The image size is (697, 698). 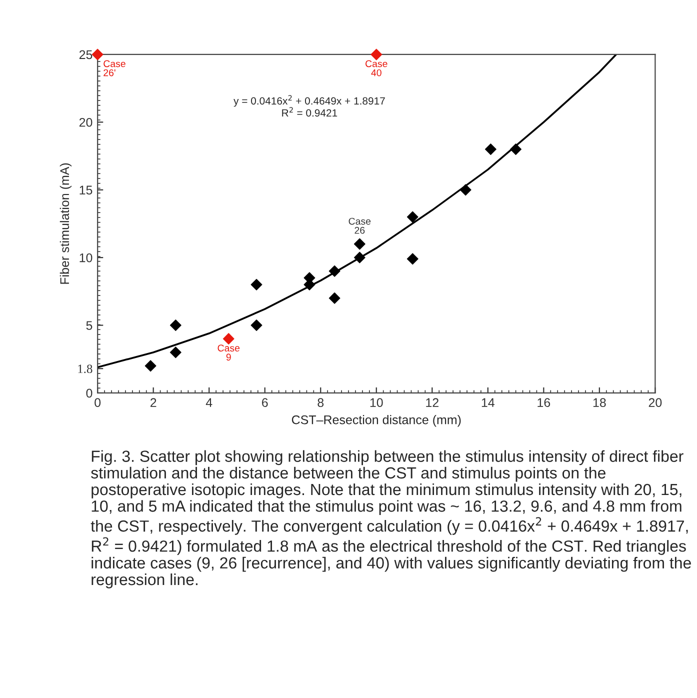 I want to click on y-tick-label: 20, so click(x=85, y=122).